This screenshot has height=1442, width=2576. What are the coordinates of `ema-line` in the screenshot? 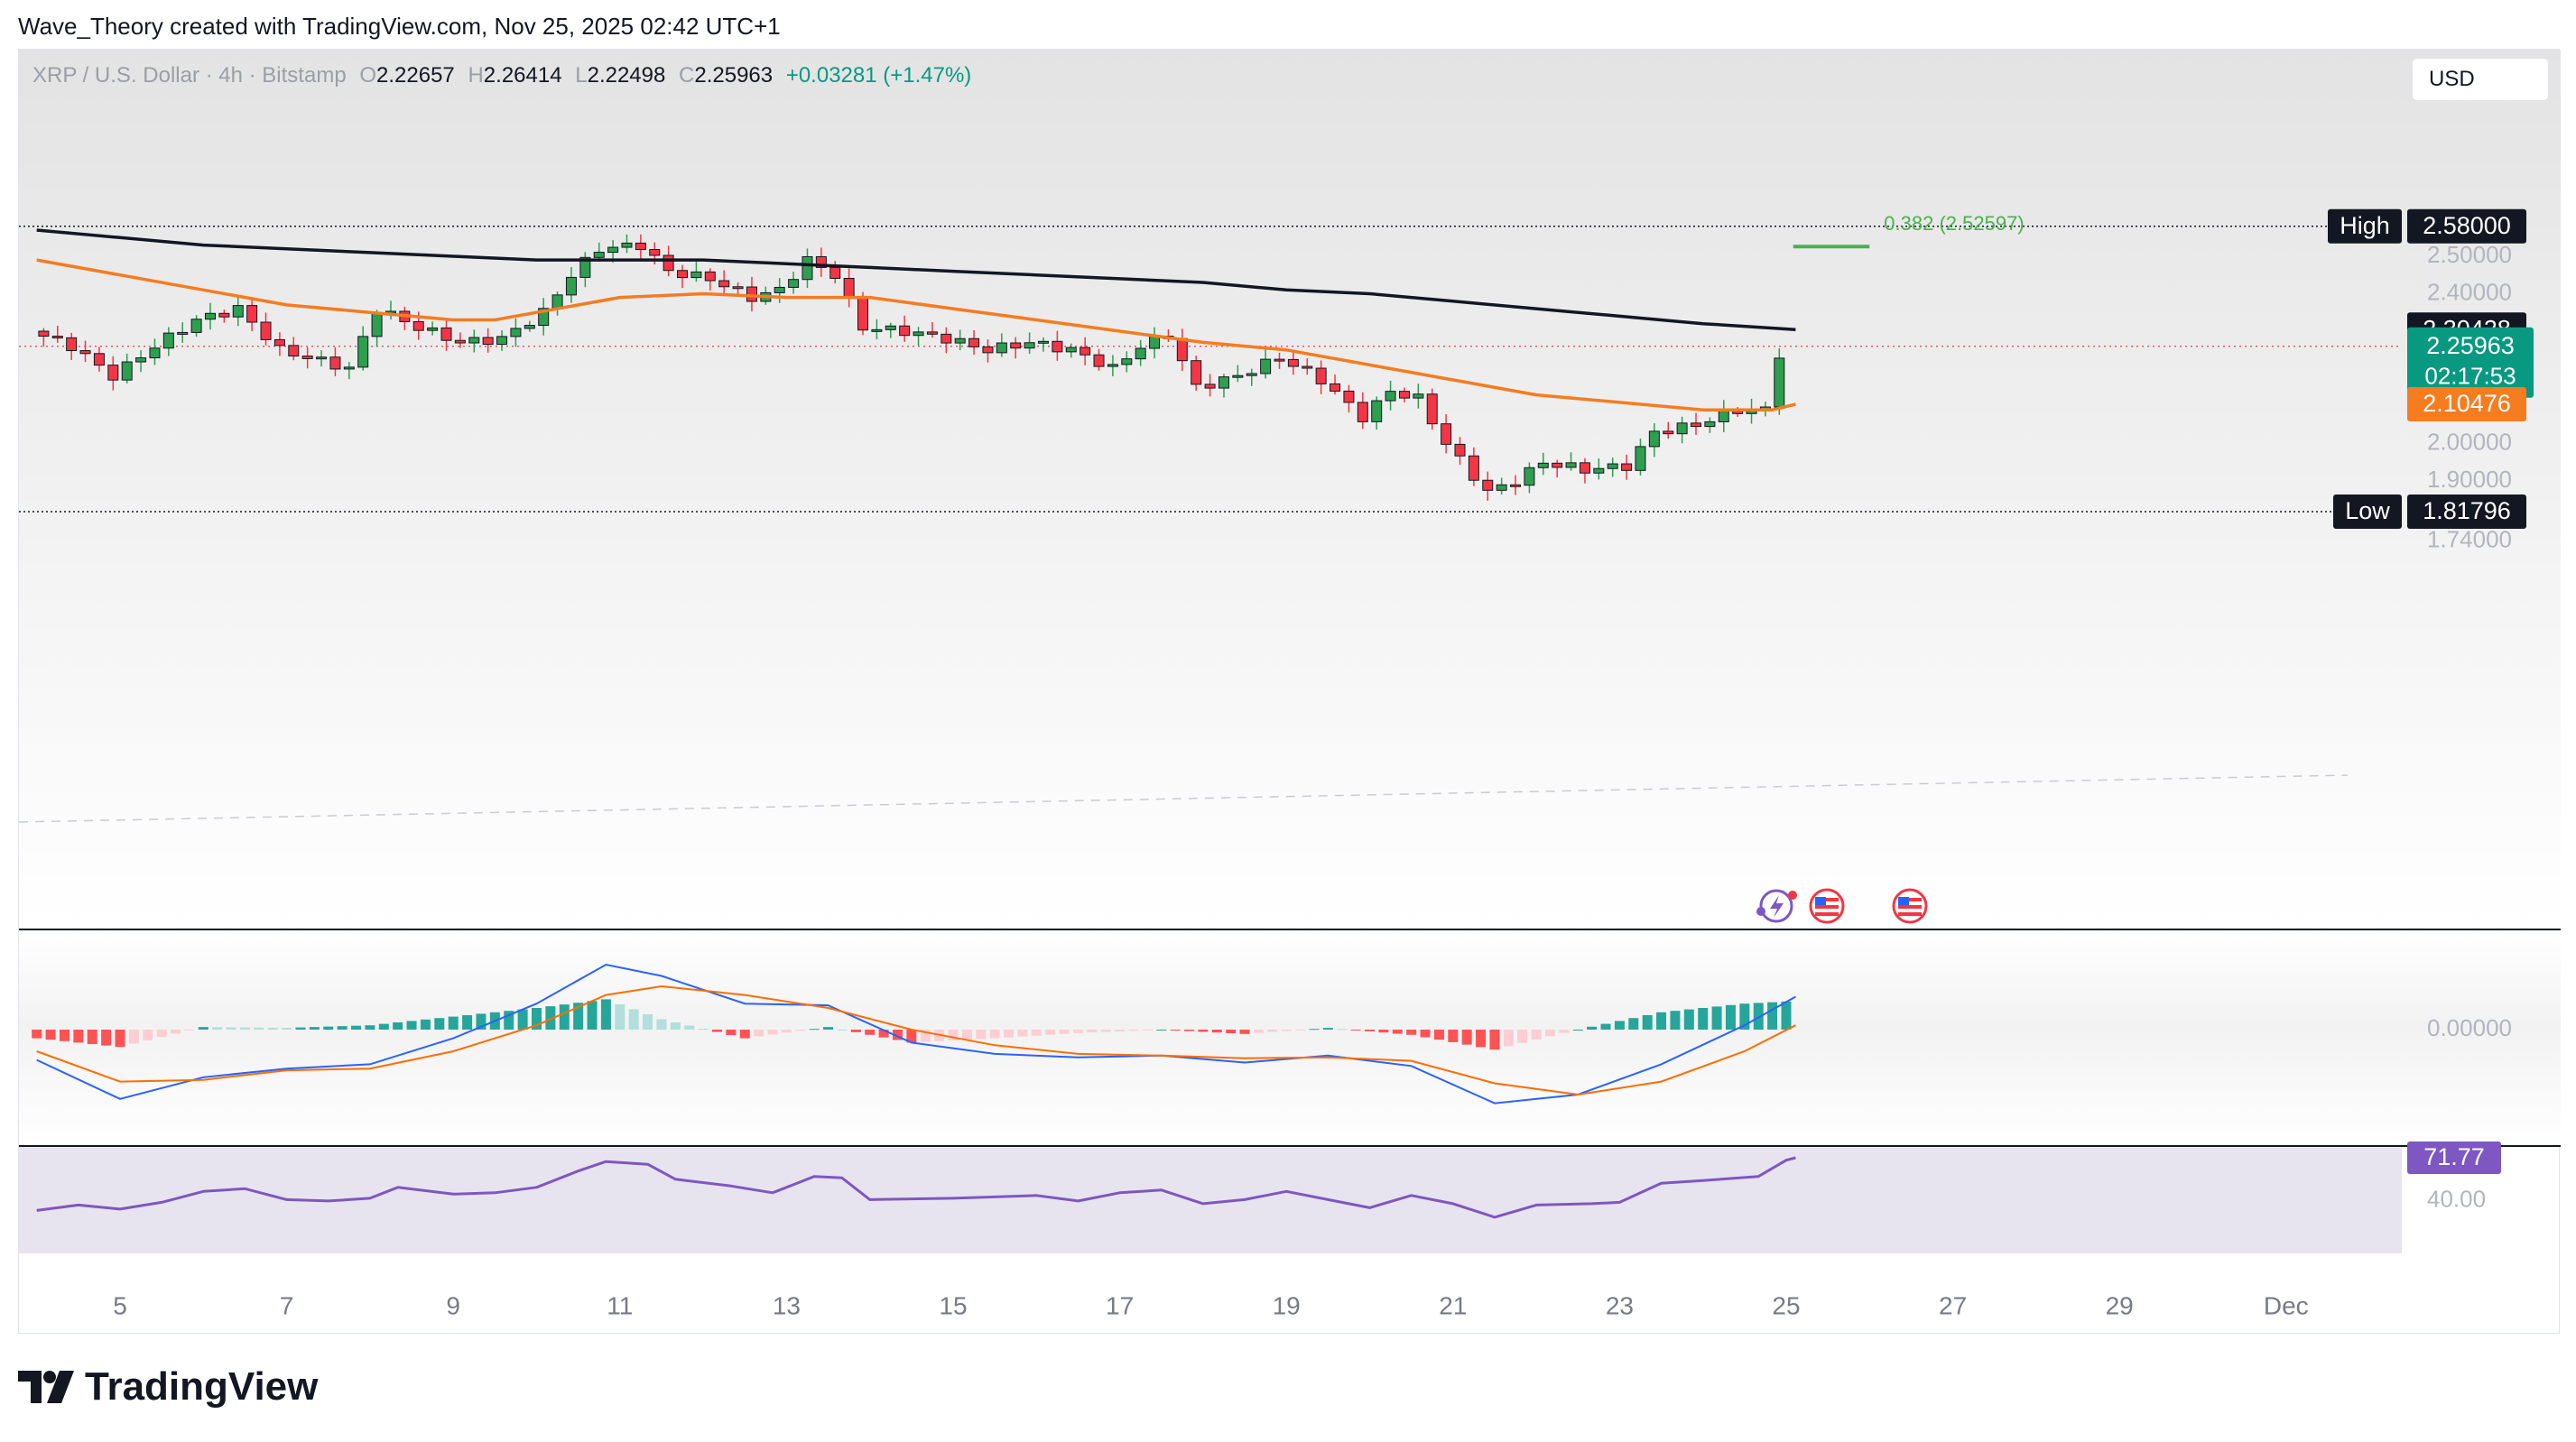 It's located at (916, 334).